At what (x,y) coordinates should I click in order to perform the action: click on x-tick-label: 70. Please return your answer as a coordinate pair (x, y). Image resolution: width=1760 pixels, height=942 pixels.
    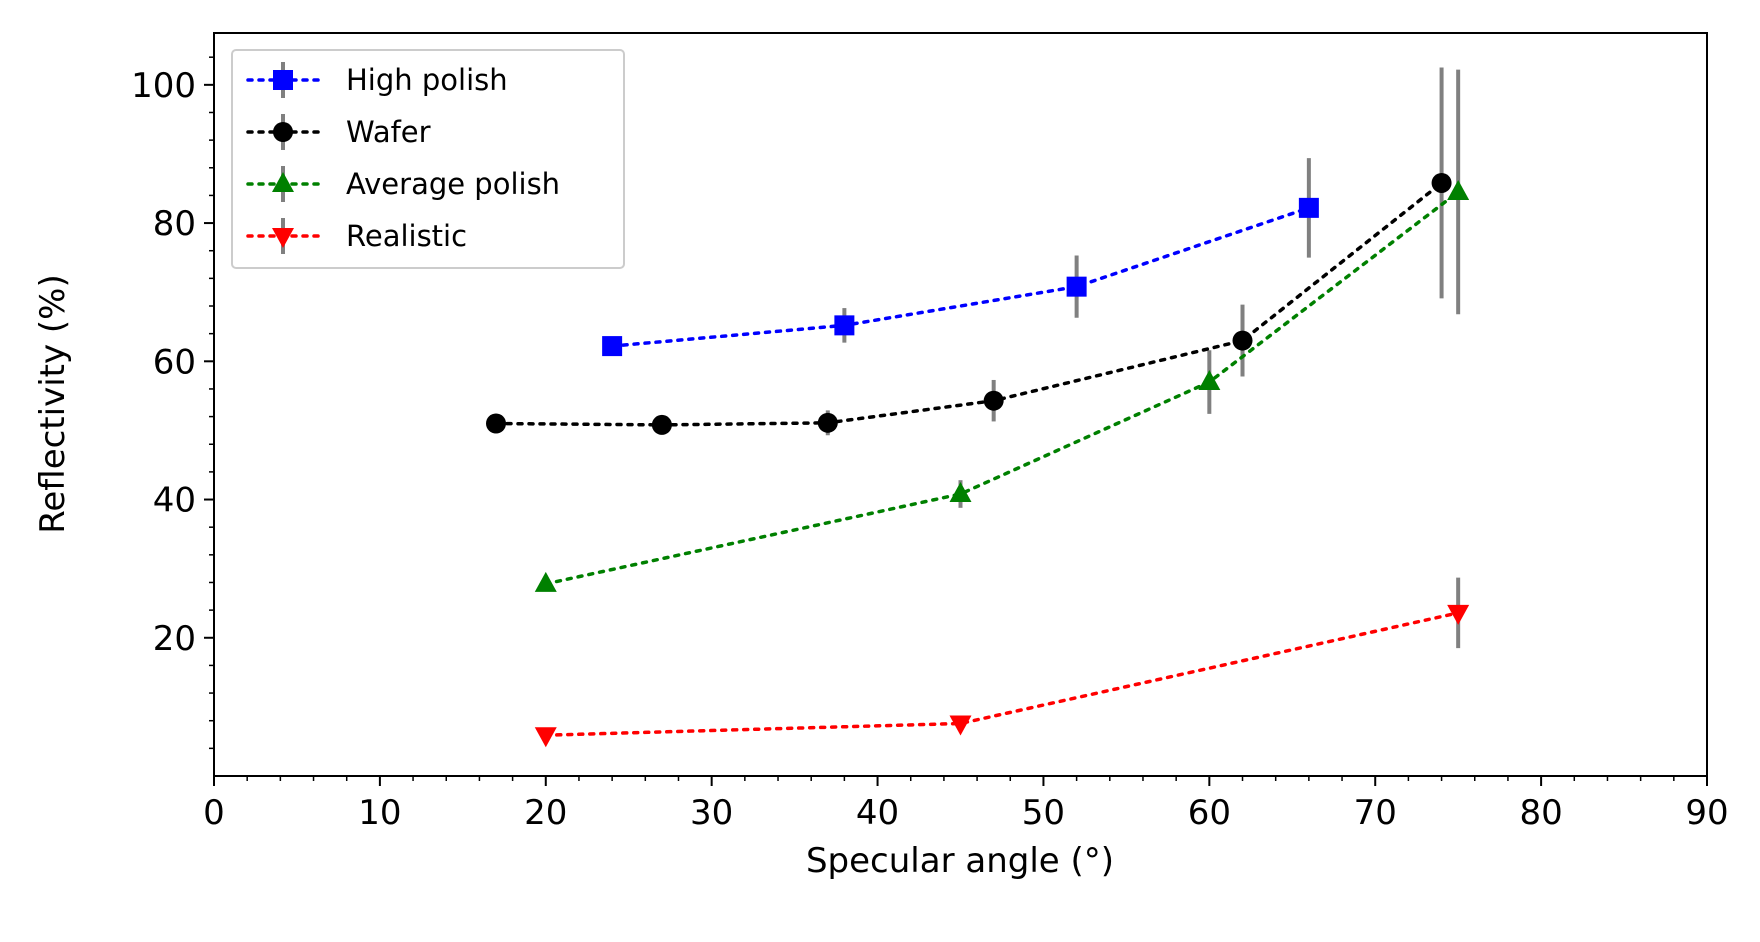
    Looking at the image, I should click on (1375, 813).